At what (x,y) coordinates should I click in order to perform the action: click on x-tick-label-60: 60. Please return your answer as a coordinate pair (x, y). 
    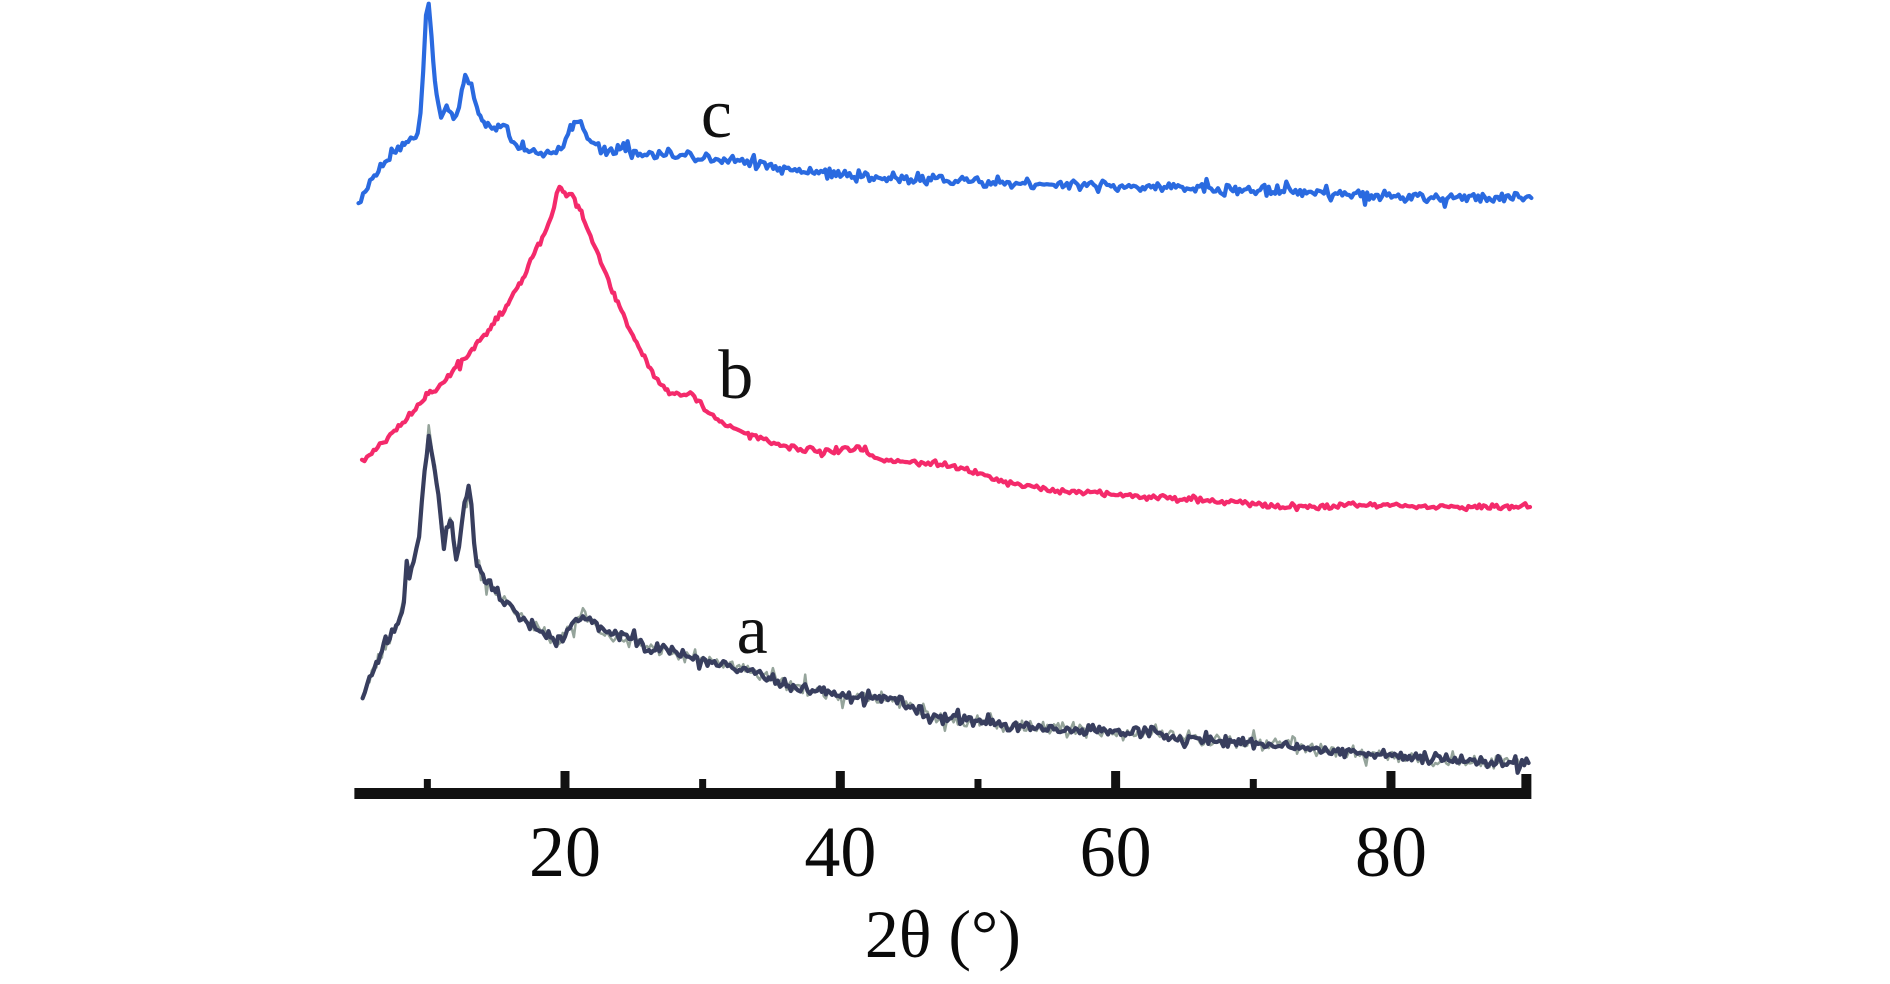
    Looking at the image, I should click on (1115, 852).